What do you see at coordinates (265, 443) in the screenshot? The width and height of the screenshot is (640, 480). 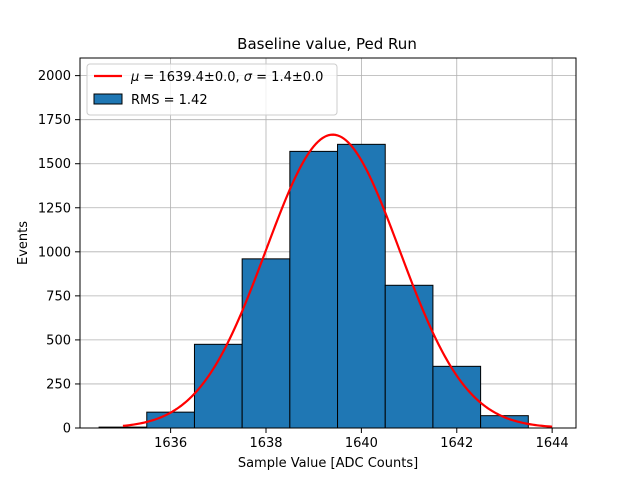 I see `x-tick-label: 1638` at bounding box center [265, 443].